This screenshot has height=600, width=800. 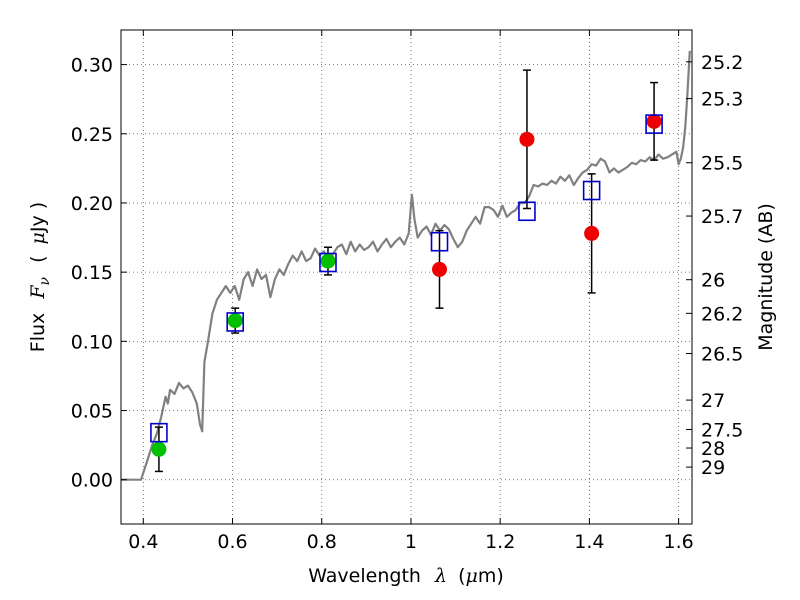 What do you see at coordinates (461, 576) in the screenshot?
I see `x-axis-unit-open: (` at bounding box center [461, 576].